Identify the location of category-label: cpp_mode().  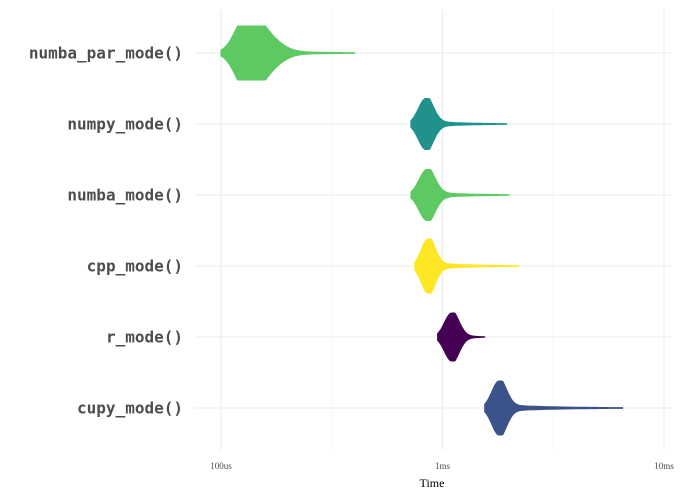
(135, 266).